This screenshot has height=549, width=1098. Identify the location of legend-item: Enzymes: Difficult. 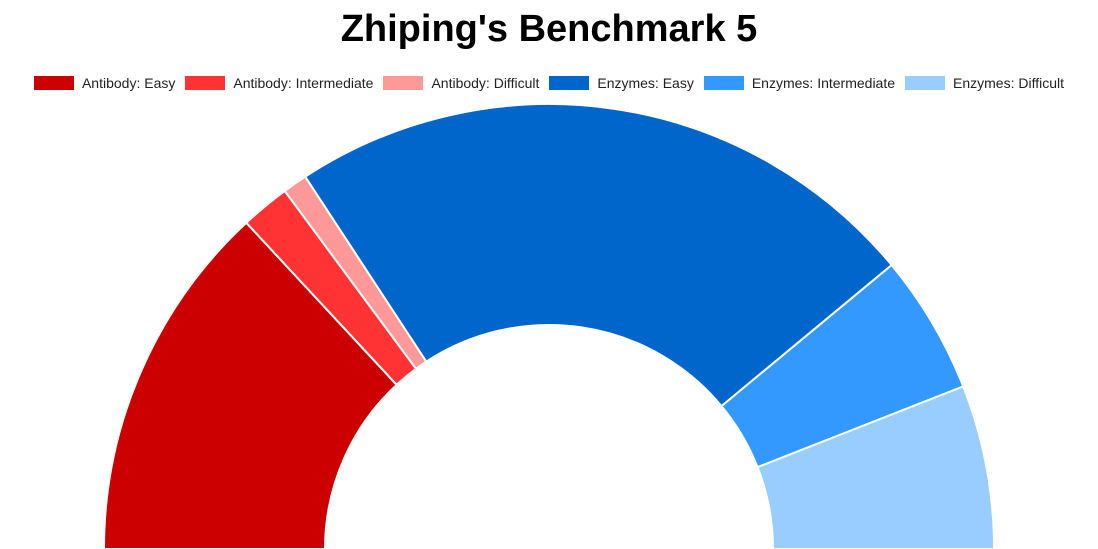
(984, 83).